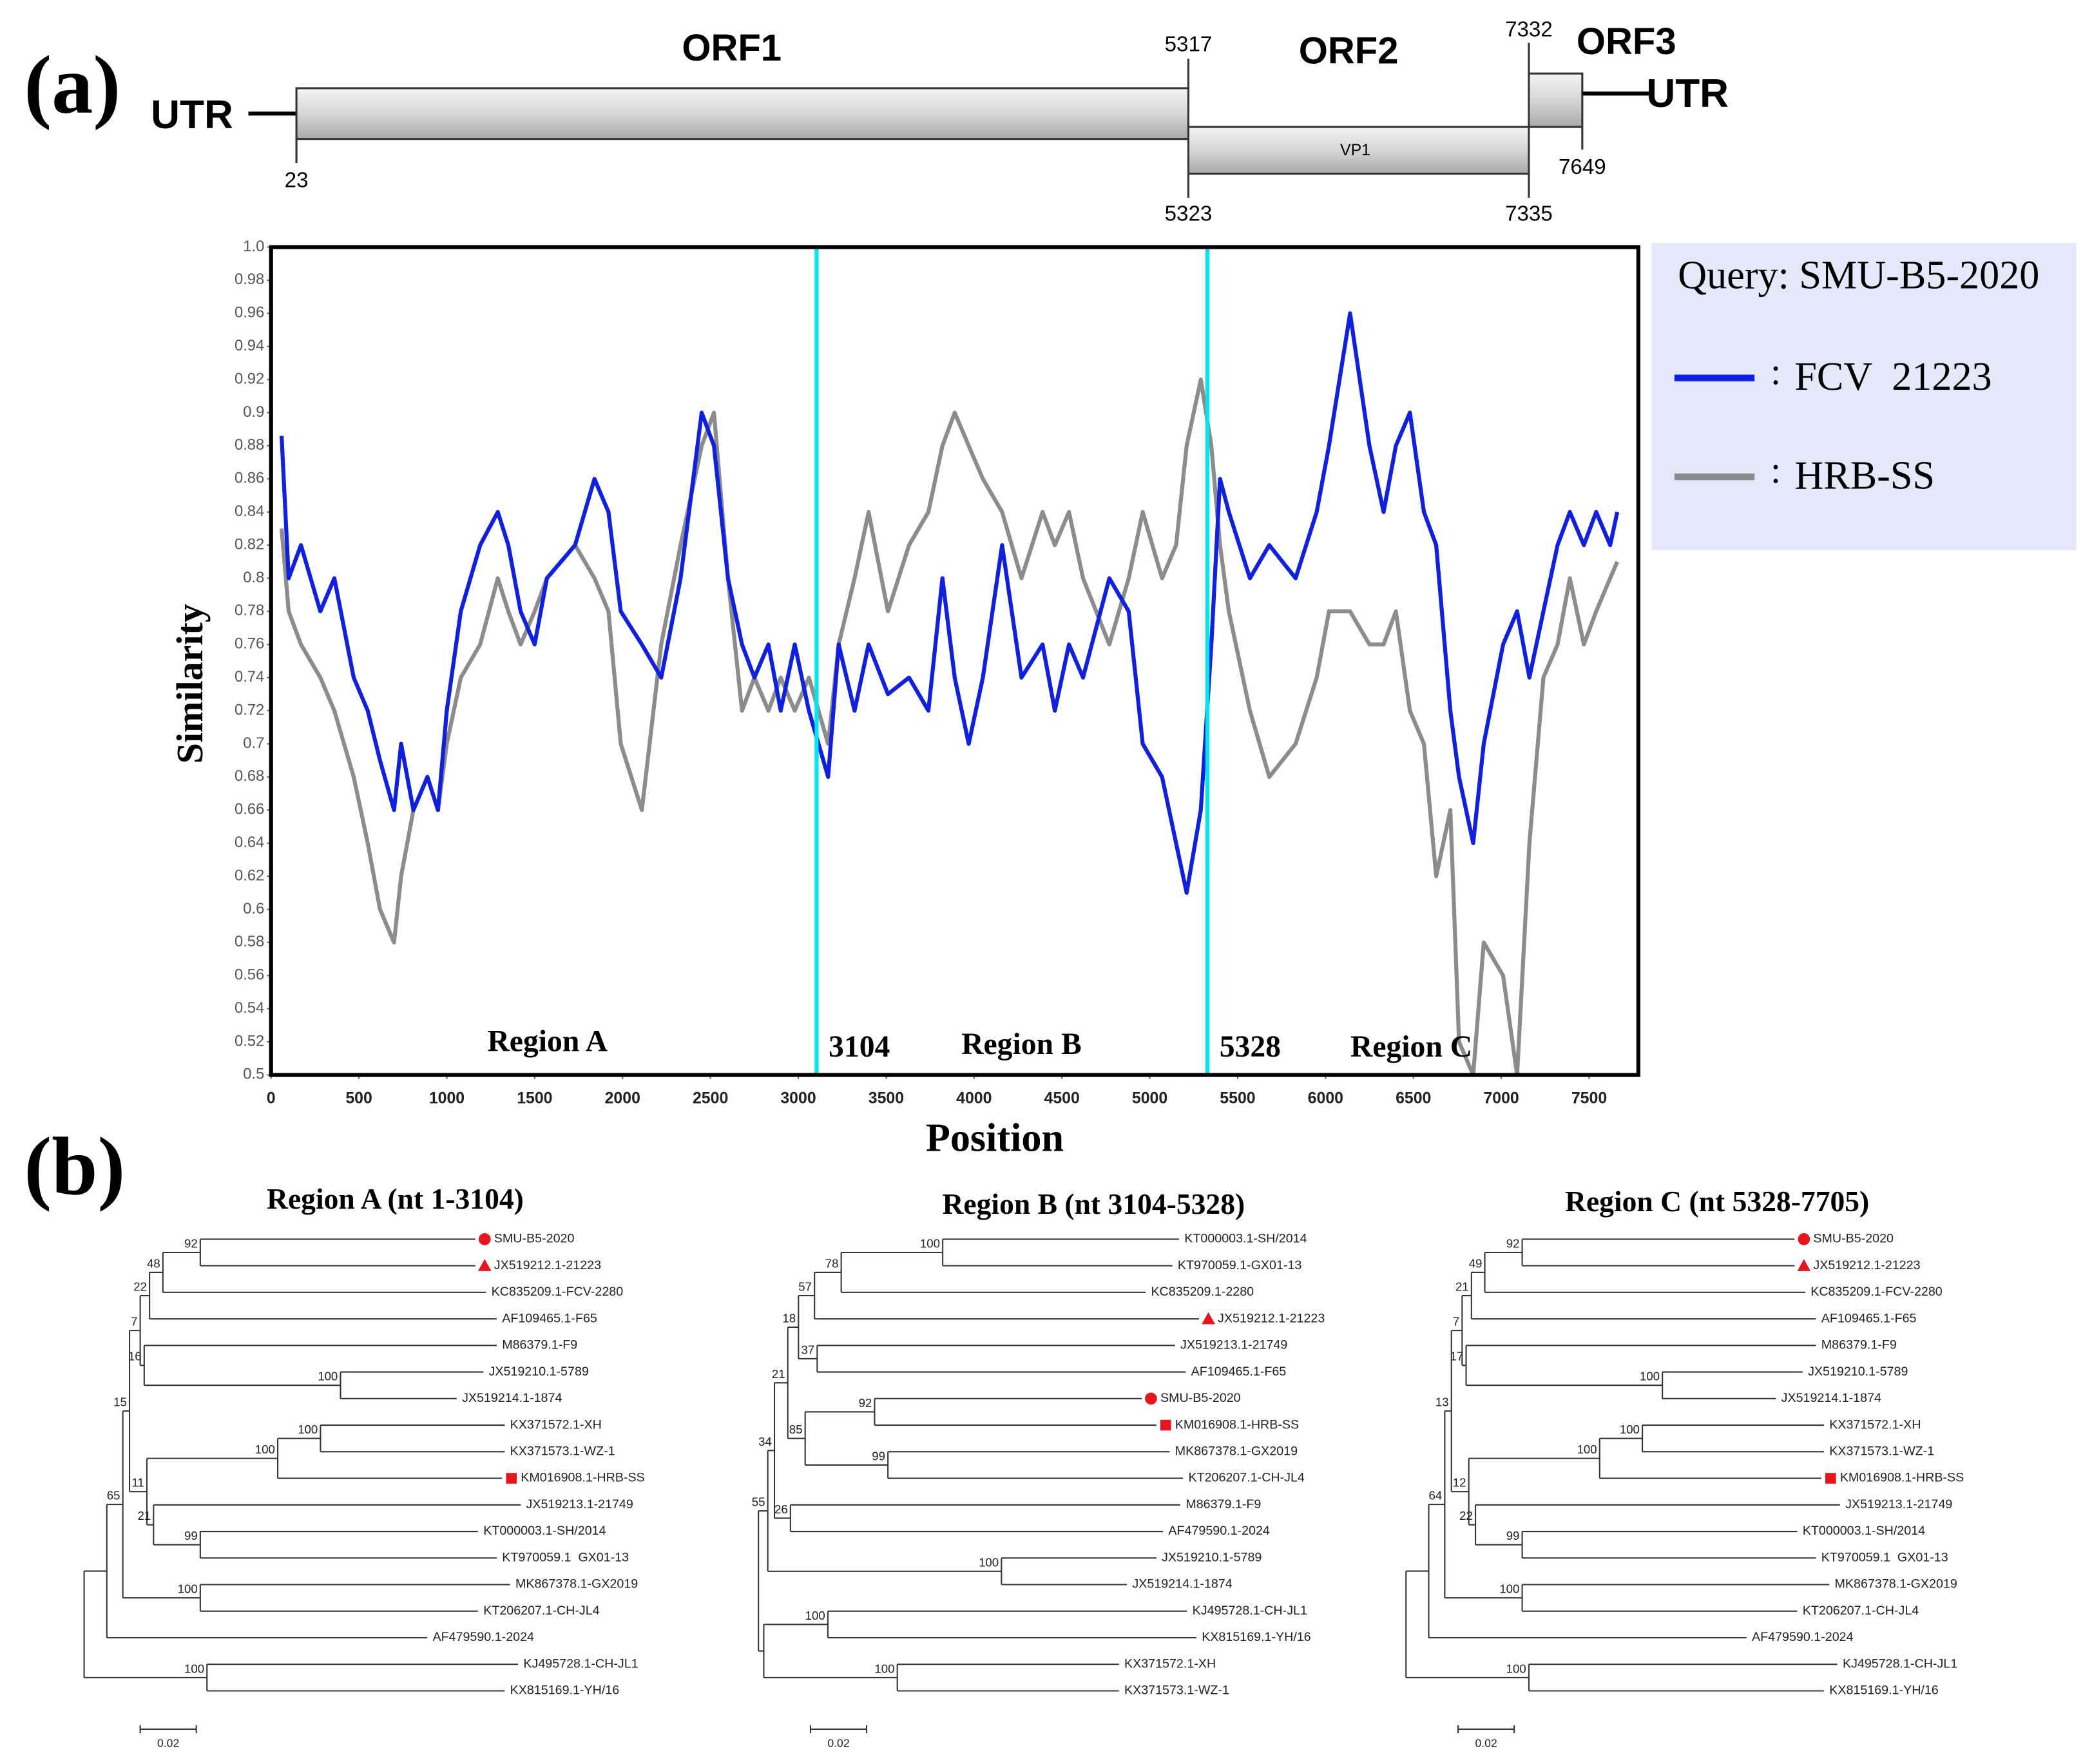 The height and width of the screenshot is (1764, 2083). Describe the element at coordinates (622, 1098) in the screenshot. I see `x-tick-label: 2000` at that location.